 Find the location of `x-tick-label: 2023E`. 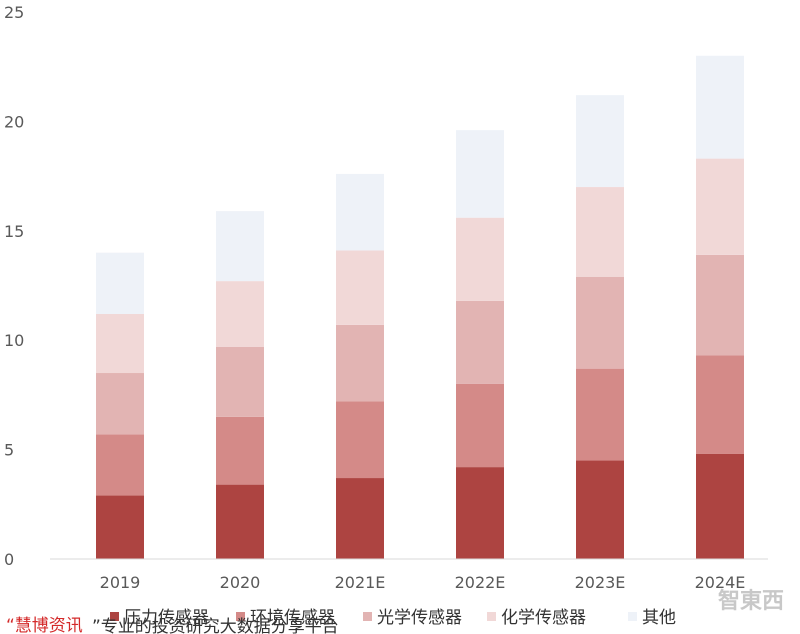

x-tick-label: 2023E is located at coordinates (600, 582).